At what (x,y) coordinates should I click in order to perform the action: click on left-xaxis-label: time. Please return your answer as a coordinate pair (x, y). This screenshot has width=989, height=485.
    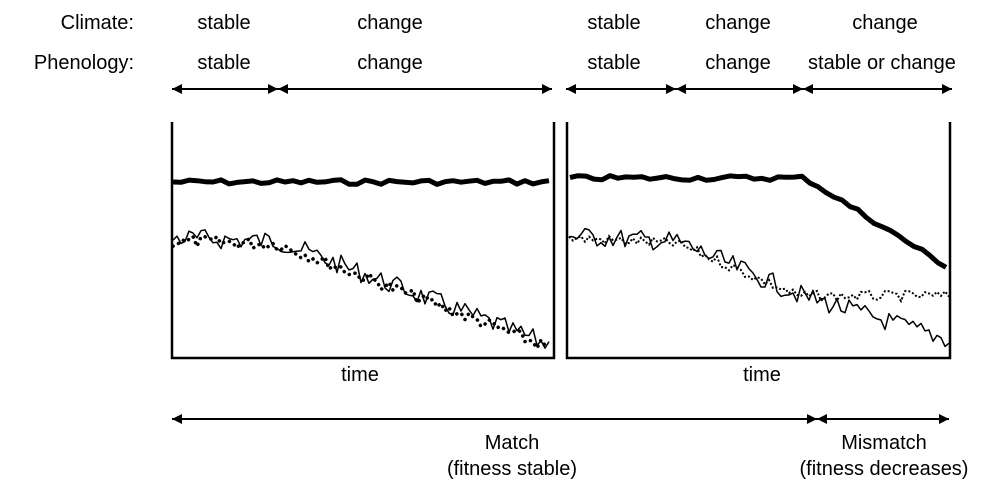
    Looking at the image, I should click on (360, 375).